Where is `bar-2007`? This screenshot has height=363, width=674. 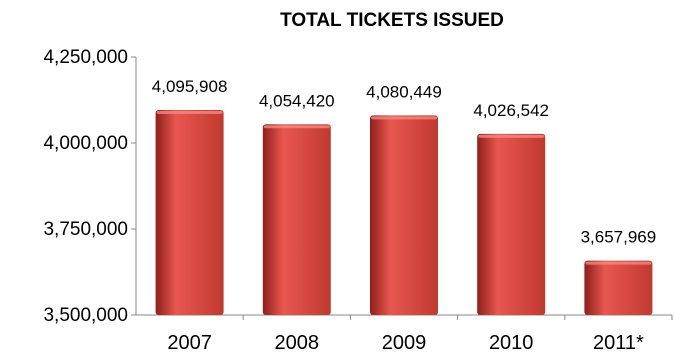
bar-2007 is located at coordinates (189, 212).